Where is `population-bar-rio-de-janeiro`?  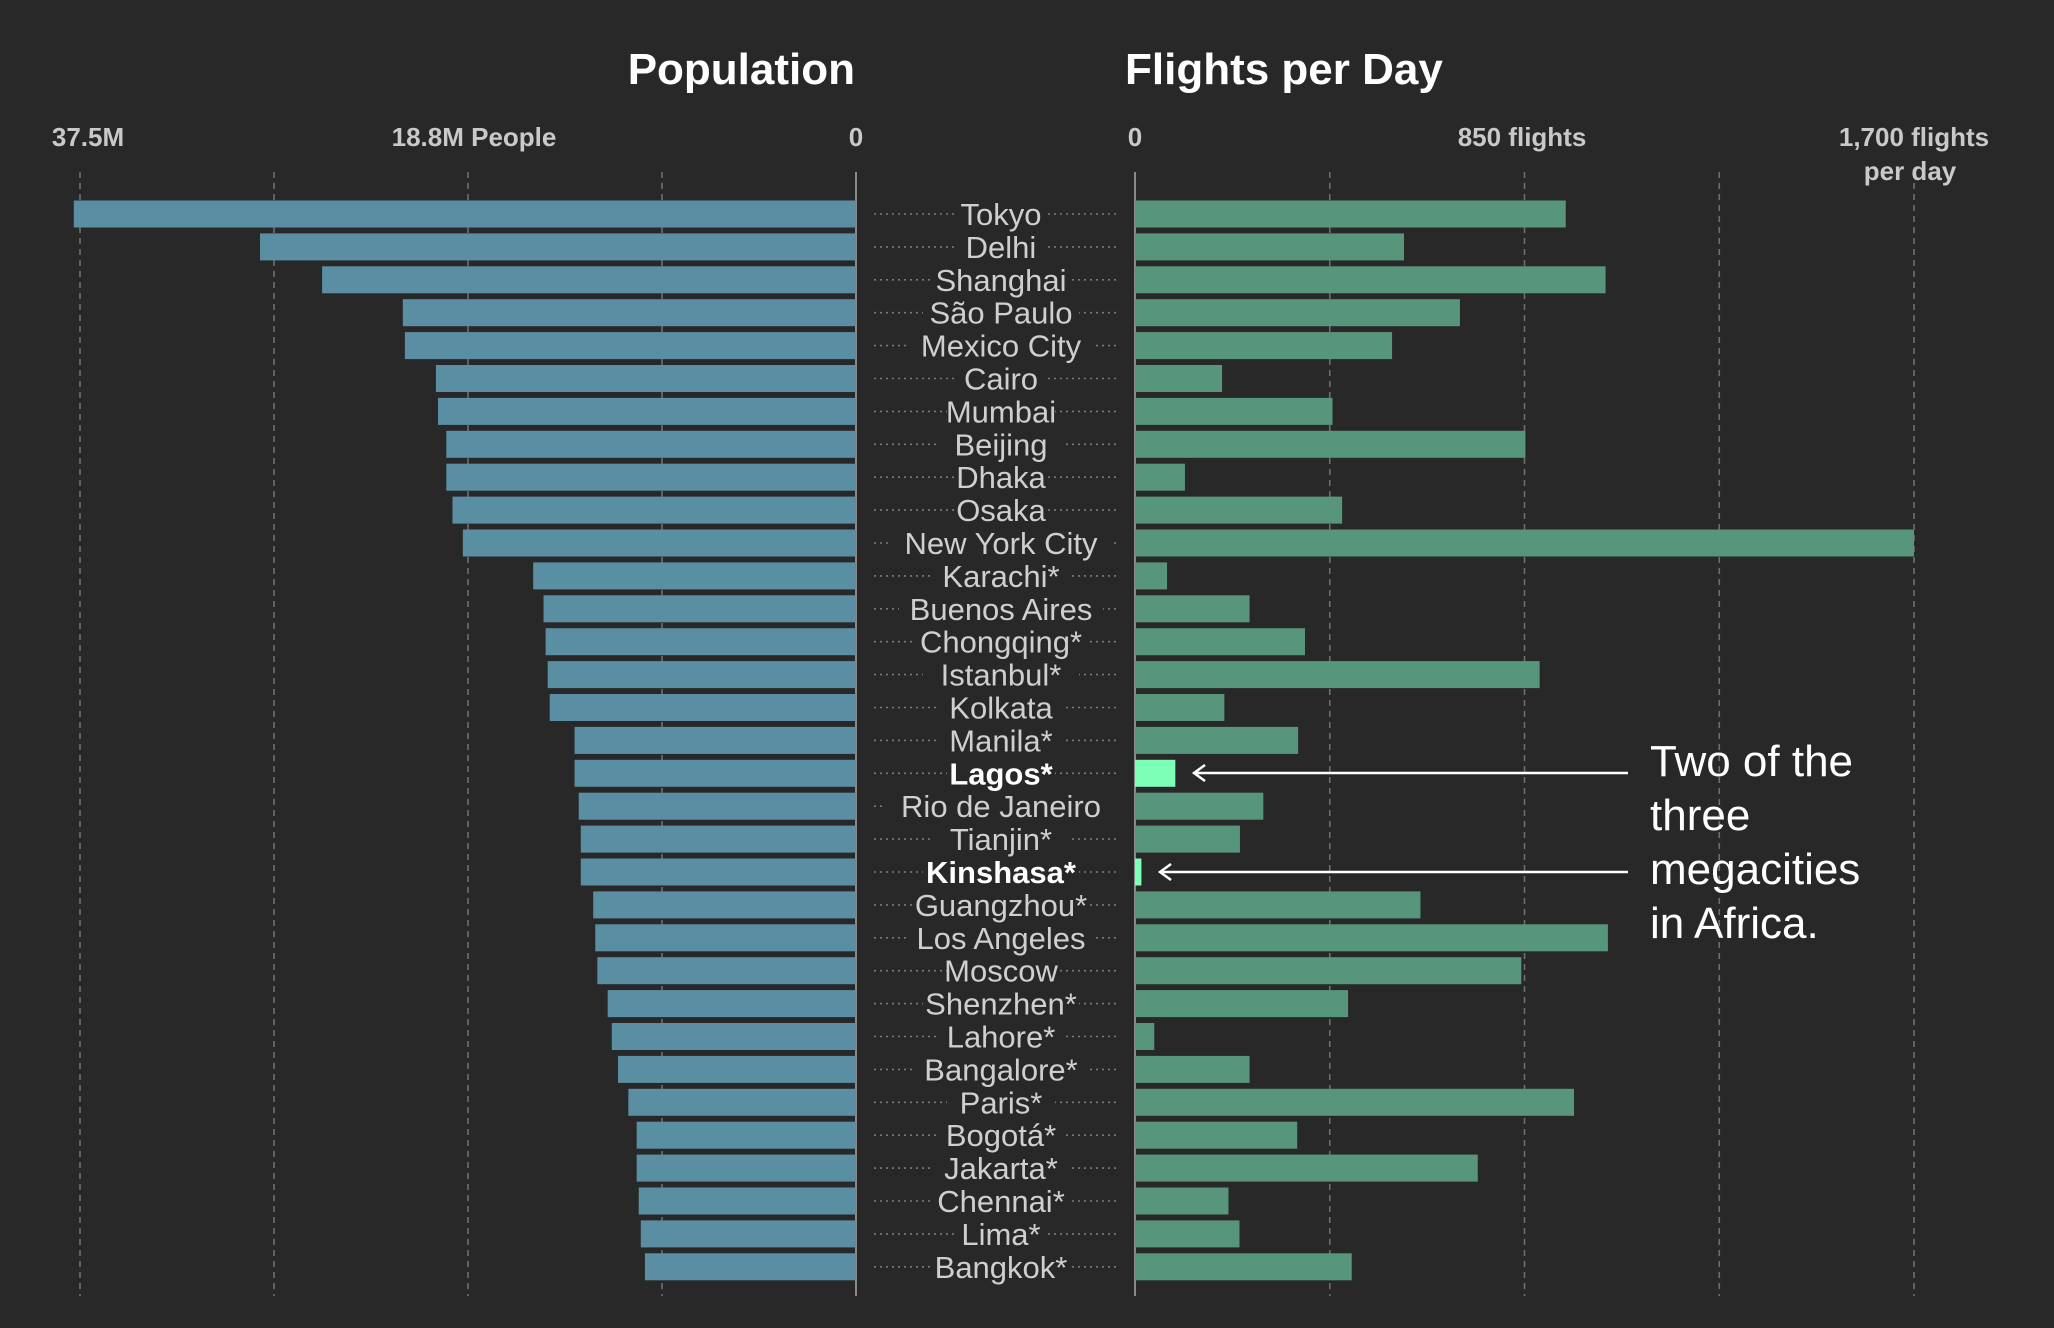
population-bar-rio-de-janeiro is located at coordinates (717, 806).